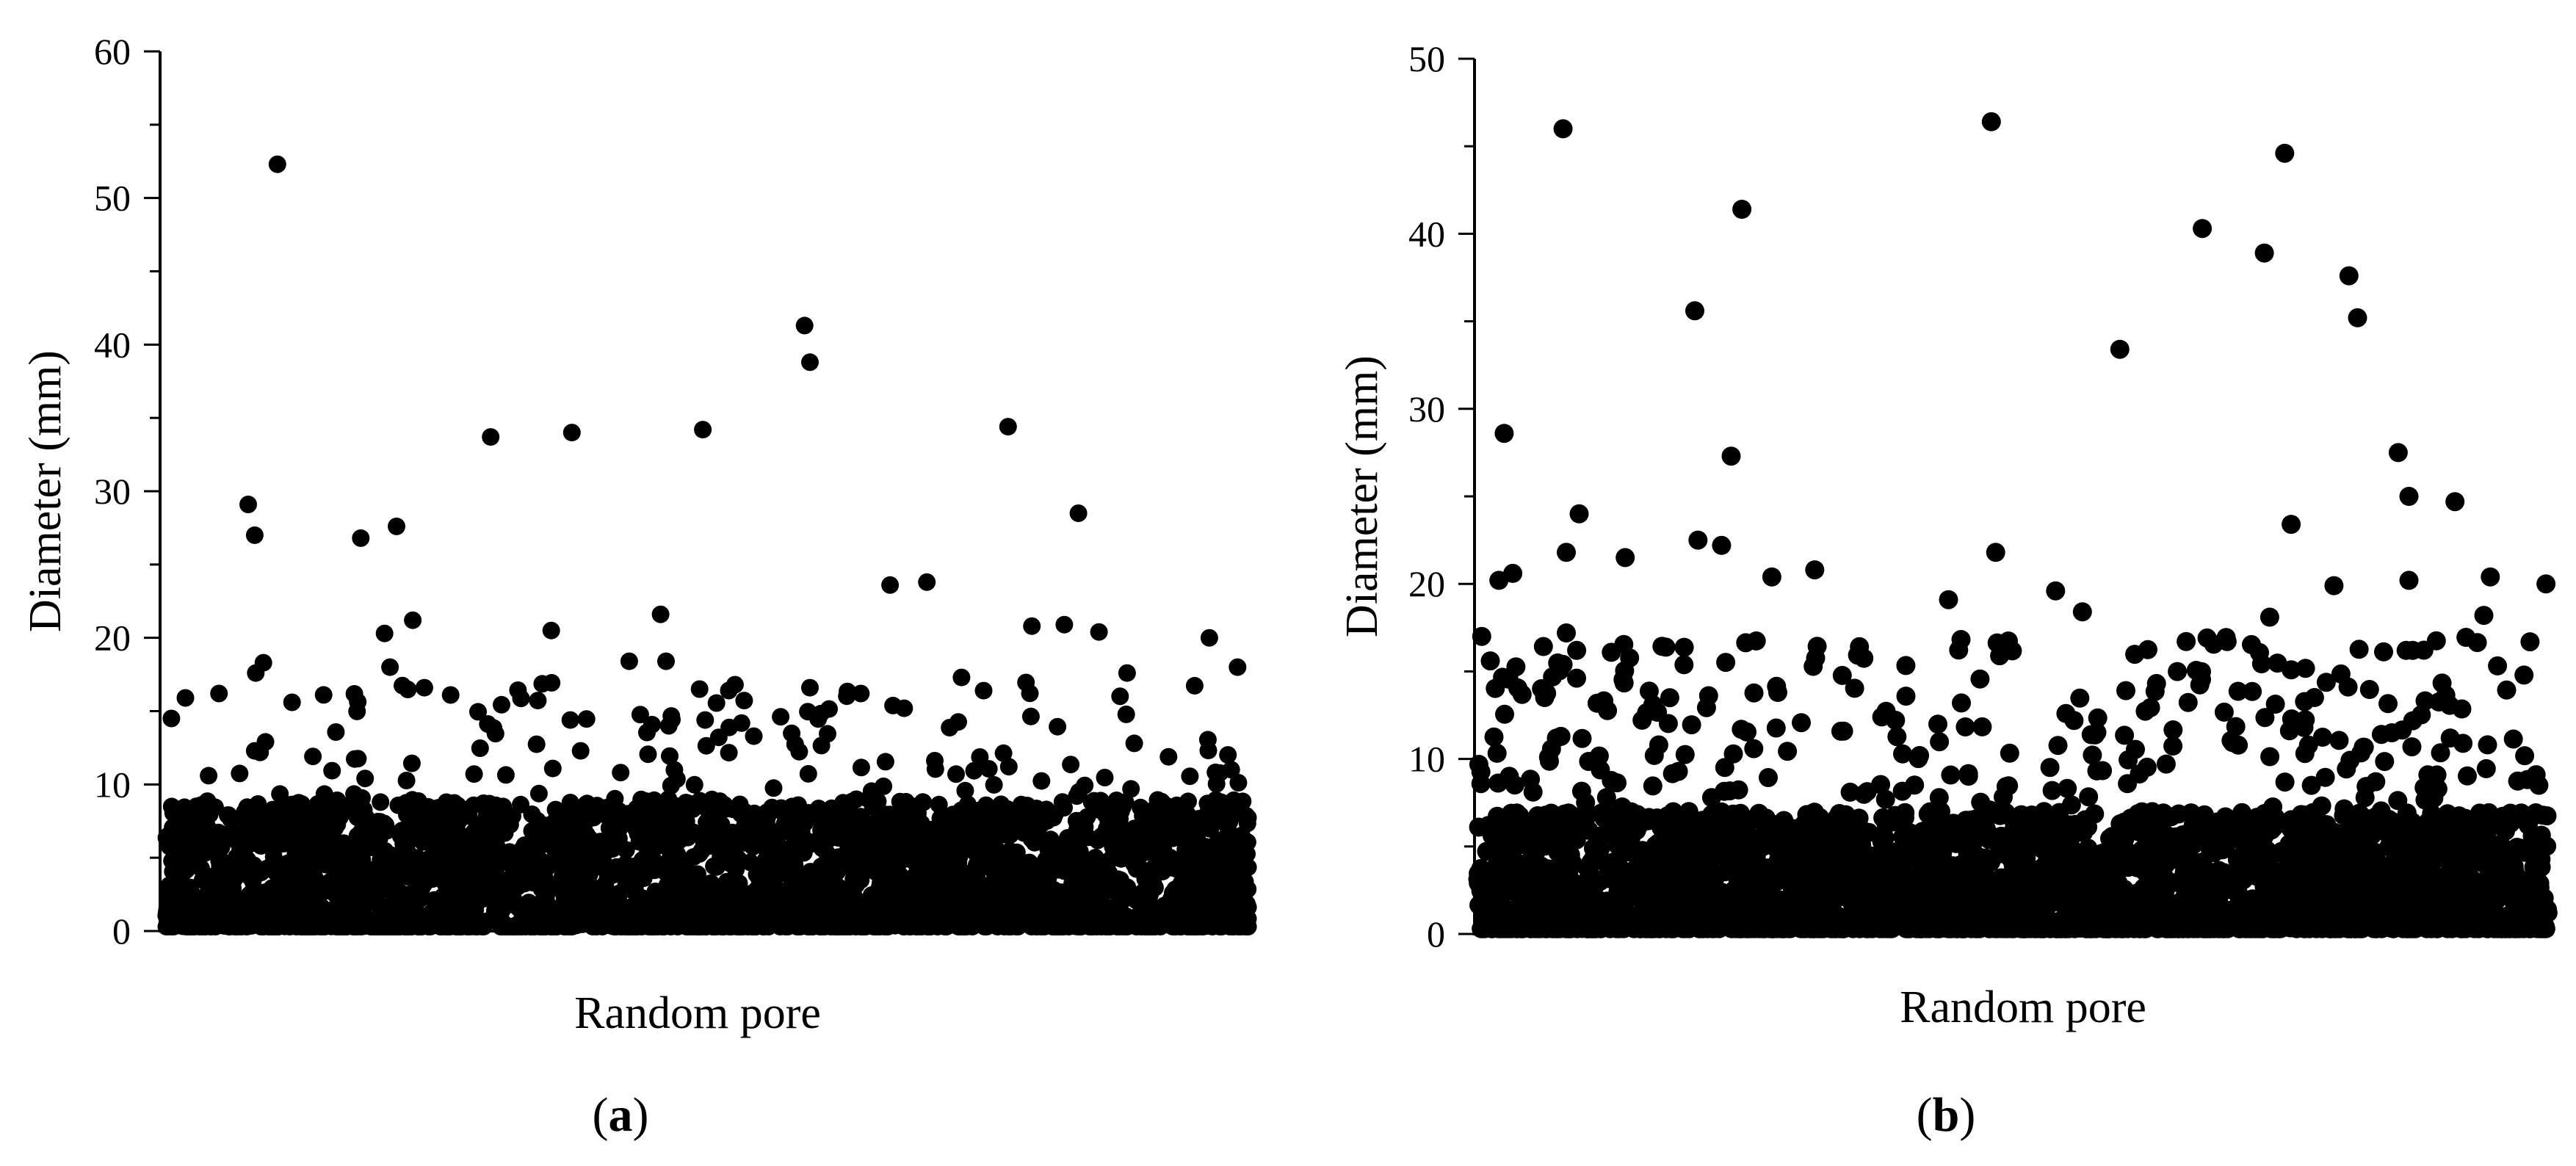  I want to click on y-tick-label: 0, so click(121, 931).